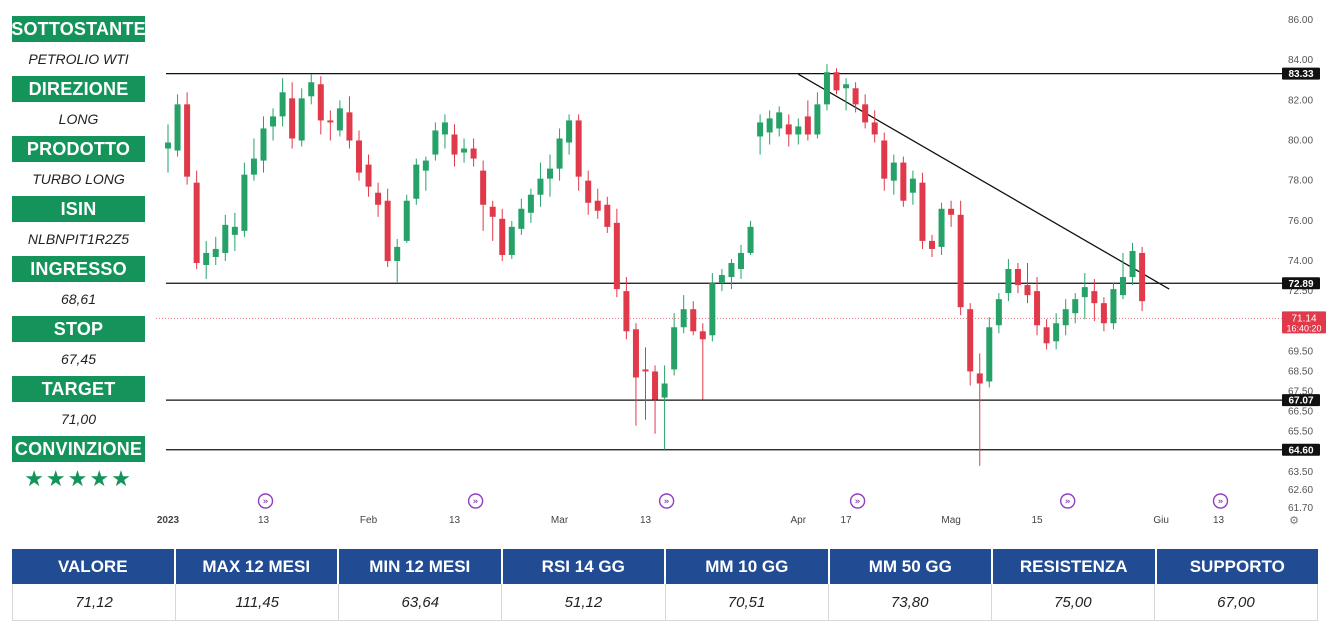  Describe the element at coordinates (421, 566) in the screenshot. I see `header-min-12-mesi: MIN 12 MESI` at that location.